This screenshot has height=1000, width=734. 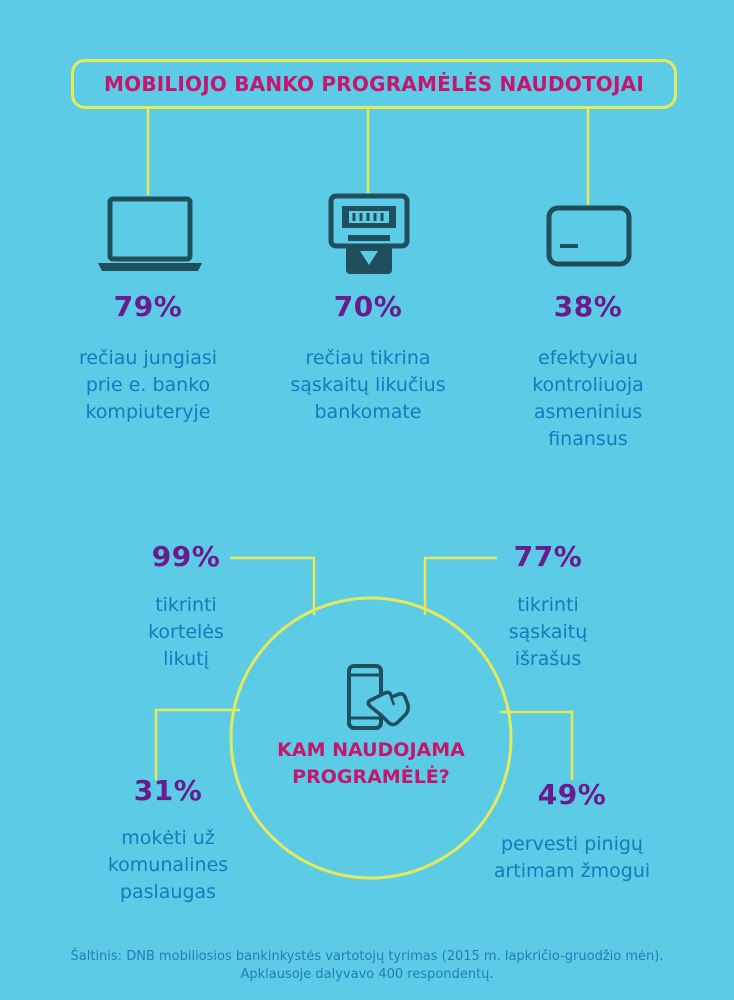 I want to click on desc-line: pervesti pinigų, so click(x=572, y=844).